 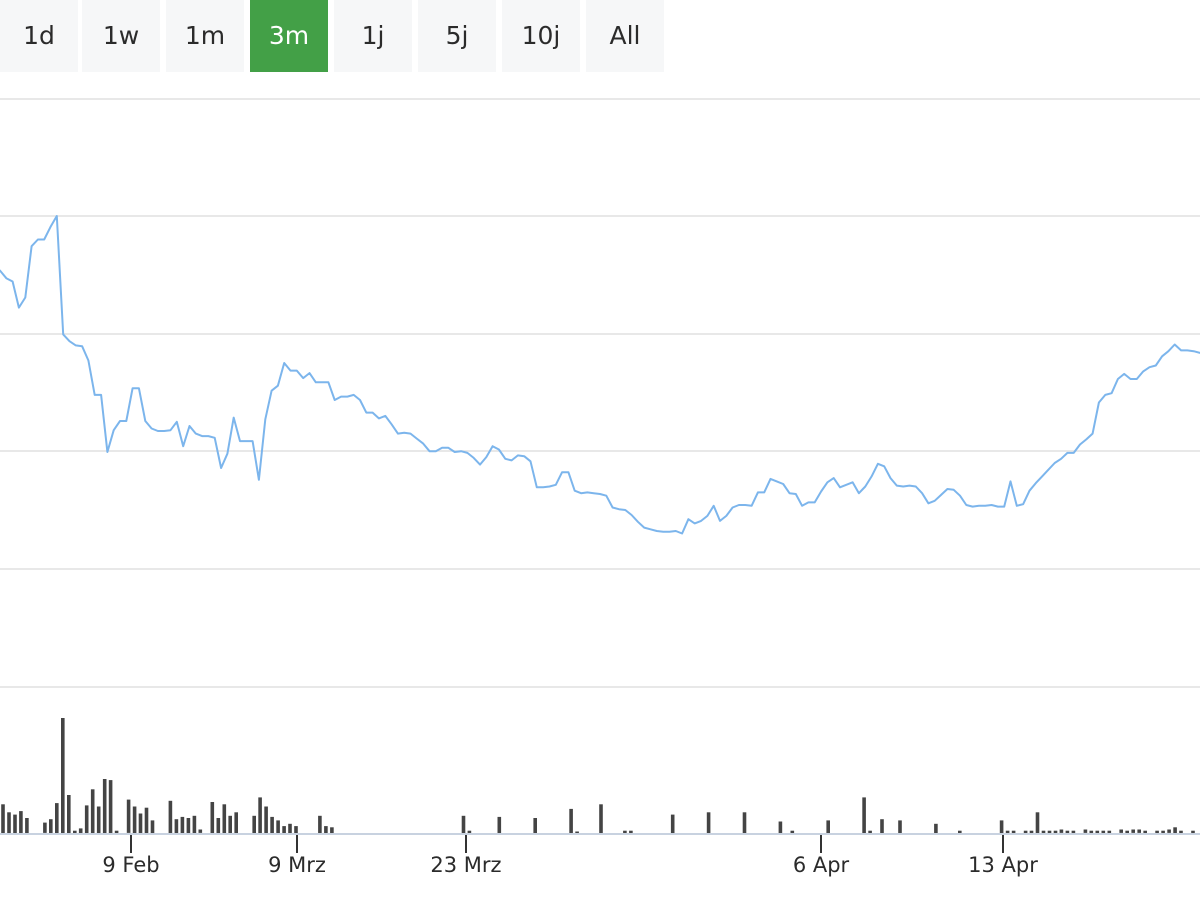 I want to click on x-tick-label: 9 Mrz, so click(x=297, y=865).